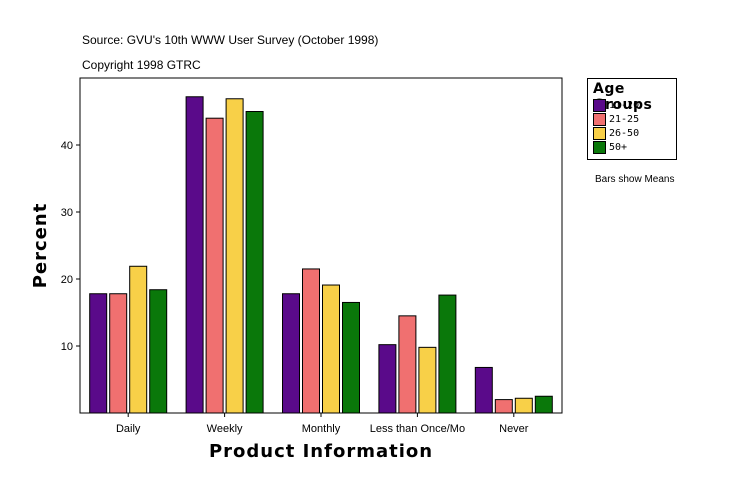 This screenshot has width=739, height=496. I want to click on y-tick-label: 40, so click(67, 146).